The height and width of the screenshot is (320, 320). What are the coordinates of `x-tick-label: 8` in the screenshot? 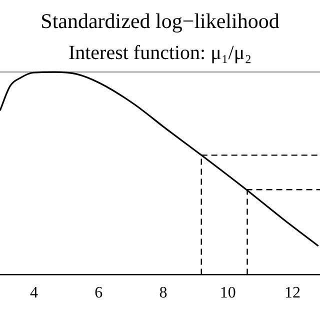 It's located at (163, 293).